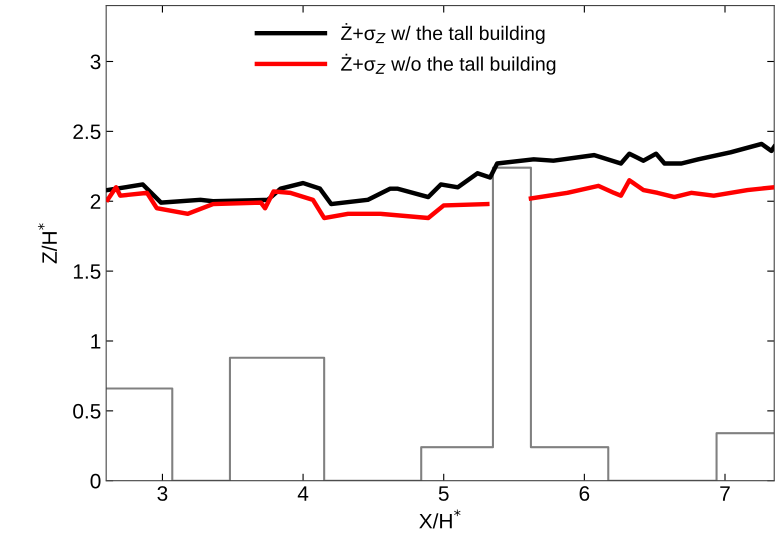 The image size is (775, 559). I want to click on x-tick-label: 4, so click(303, 493).